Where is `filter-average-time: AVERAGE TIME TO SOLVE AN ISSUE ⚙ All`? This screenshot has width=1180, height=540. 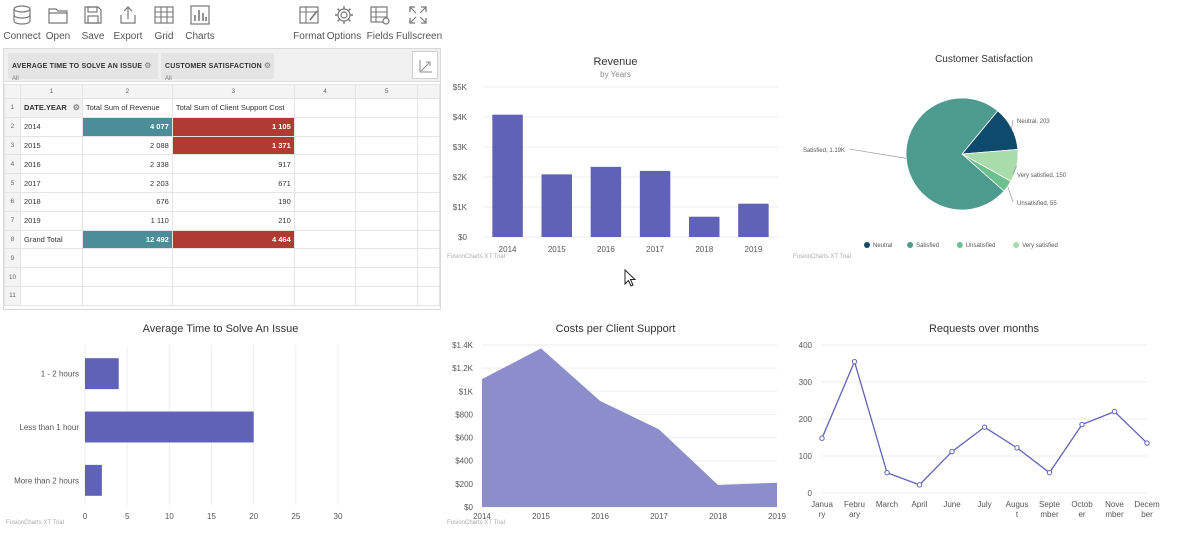 filter-average-time: AVERAGE TIME TO SOLVE AN ISSUE ⚙ All is located at coordinates (83, 67).